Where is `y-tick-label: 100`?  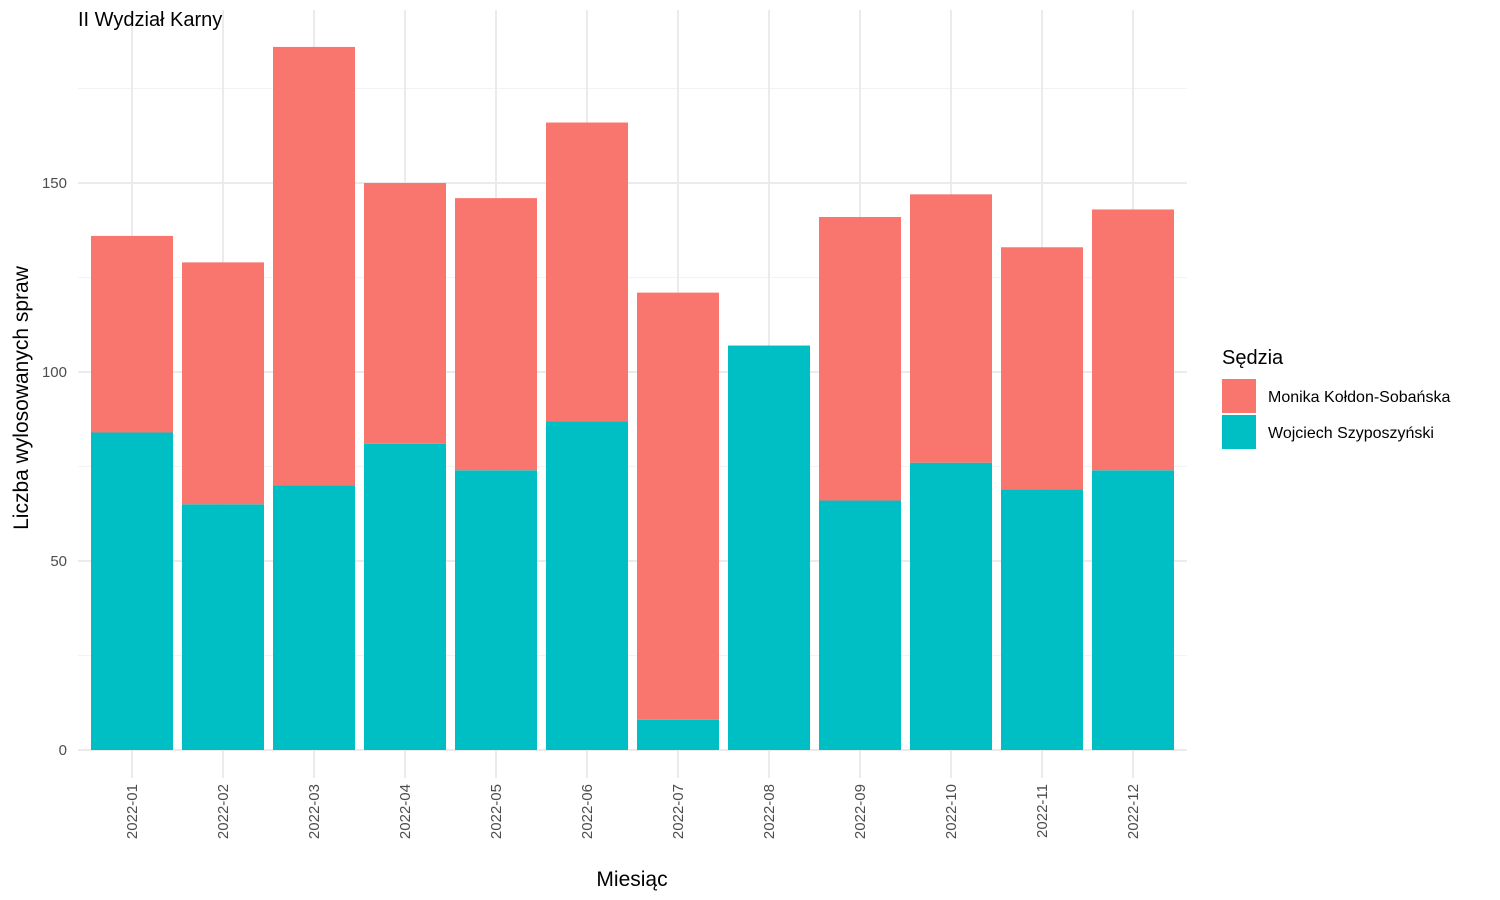
y-tick-label: 100 is located at coordinates (54, 372).